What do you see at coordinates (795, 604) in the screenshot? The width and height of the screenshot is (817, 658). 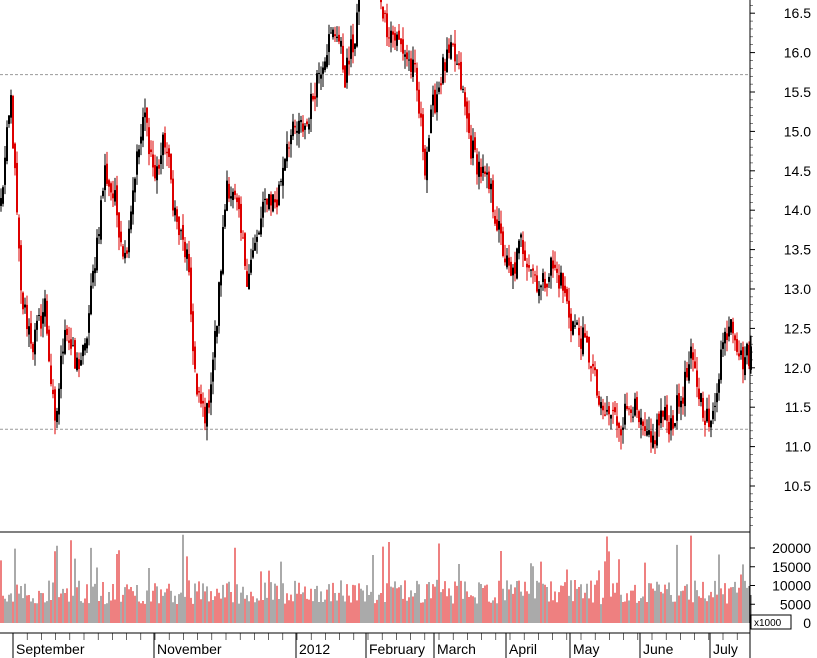 I see `volume-tick-label: 5000` at bounding box center [795, 604].